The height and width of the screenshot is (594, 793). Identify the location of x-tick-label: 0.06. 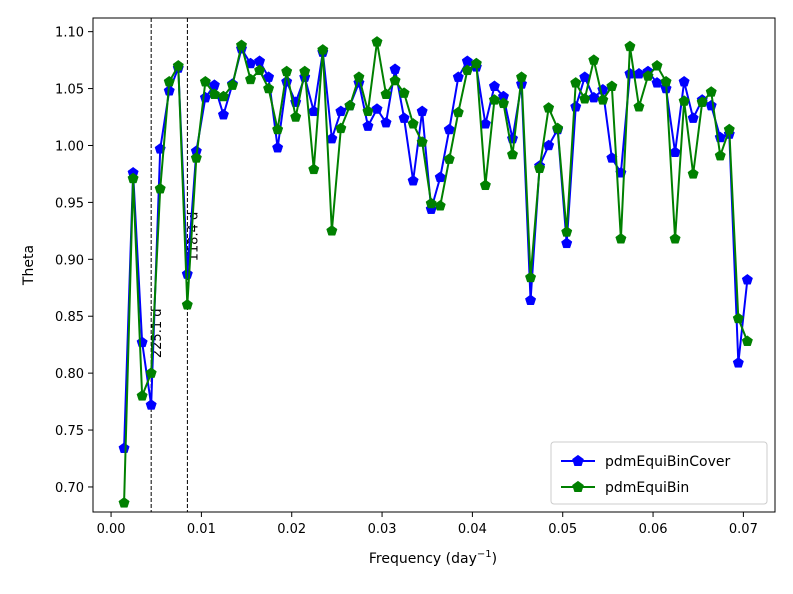
(653, 529).